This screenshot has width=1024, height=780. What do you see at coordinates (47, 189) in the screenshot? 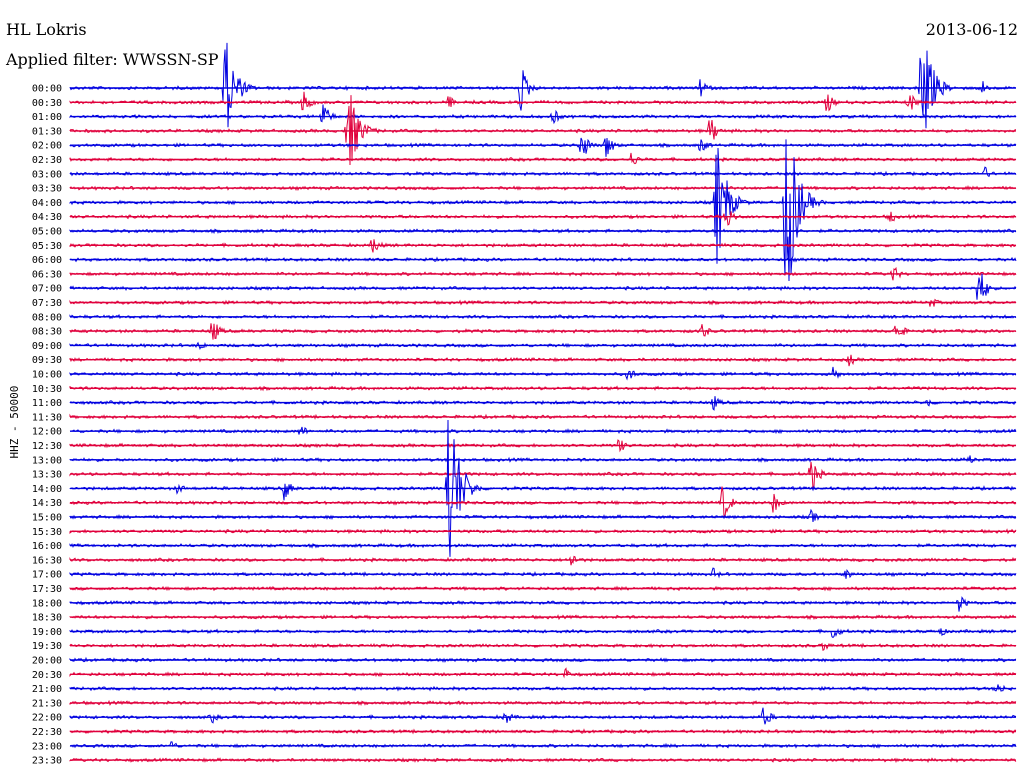
I see `time-label-0330: 03:30` at bounding box center [47, 189].